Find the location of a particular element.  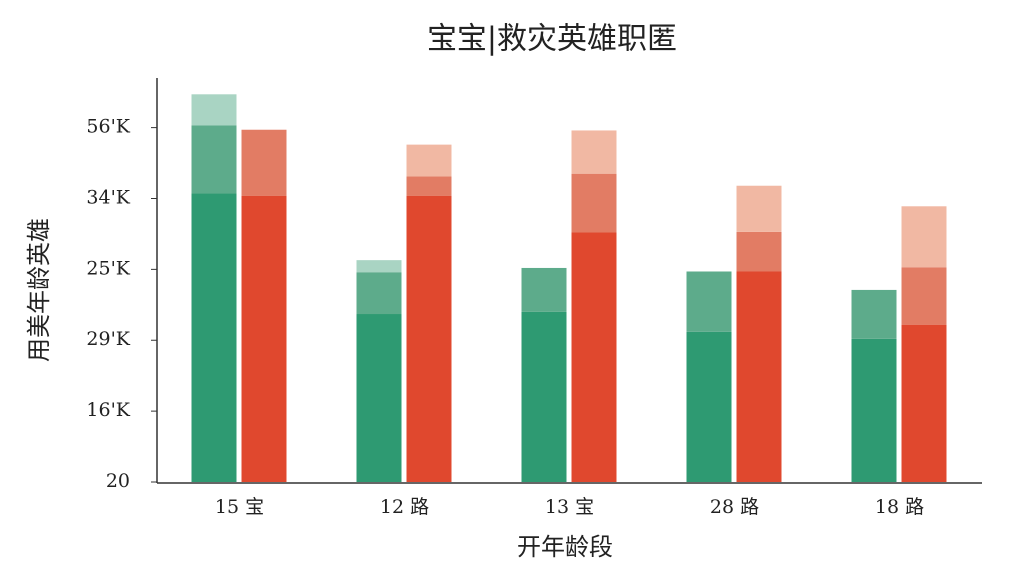

y-tick-label: 29'K is located at coordinates (108, 339).